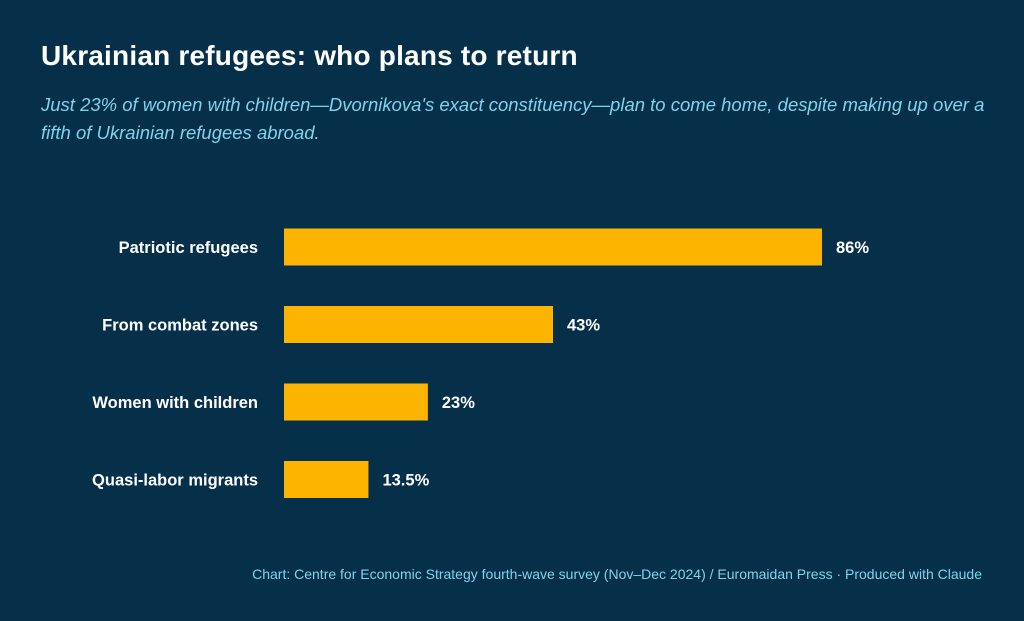 The image size is (1024, 621). I want to click on chart-title: Ukrainian refugees: who plans to return, so click(309, 55).